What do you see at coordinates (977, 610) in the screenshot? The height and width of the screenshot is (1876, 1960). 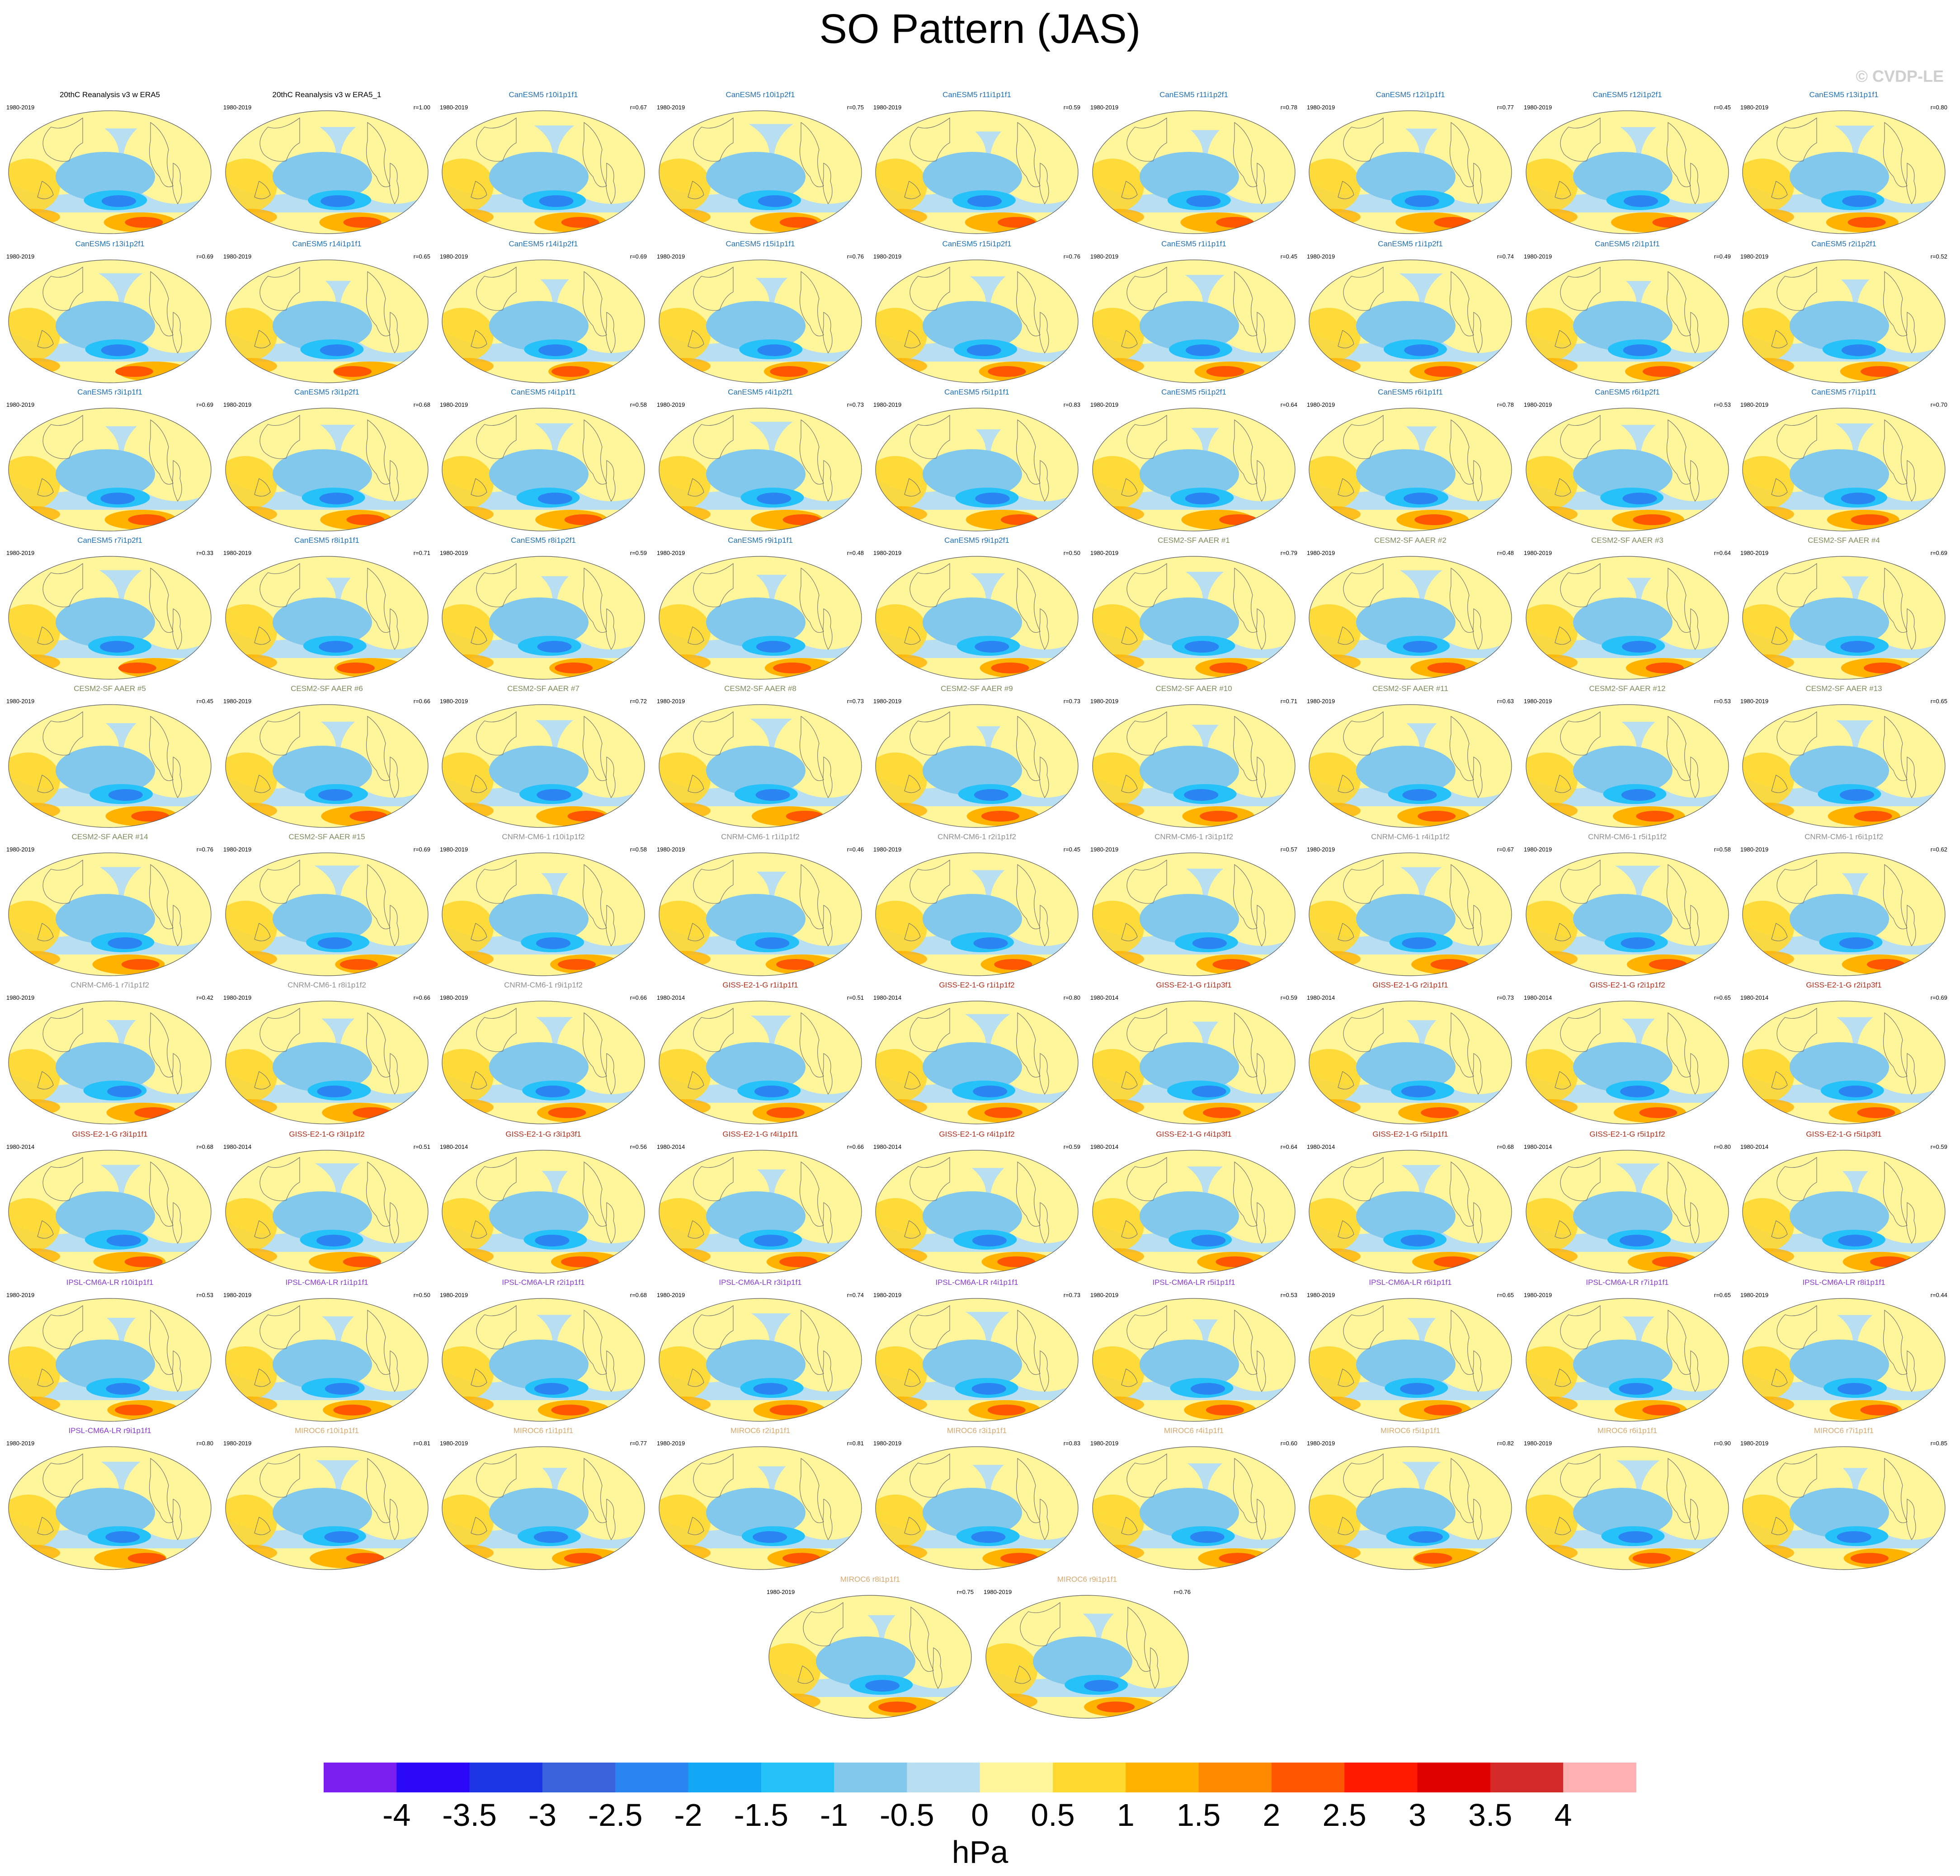 I see `map-panel: CanESM5 r9i1p2f1 1980-2019 r=0.50` at bounding box center [977, 610].